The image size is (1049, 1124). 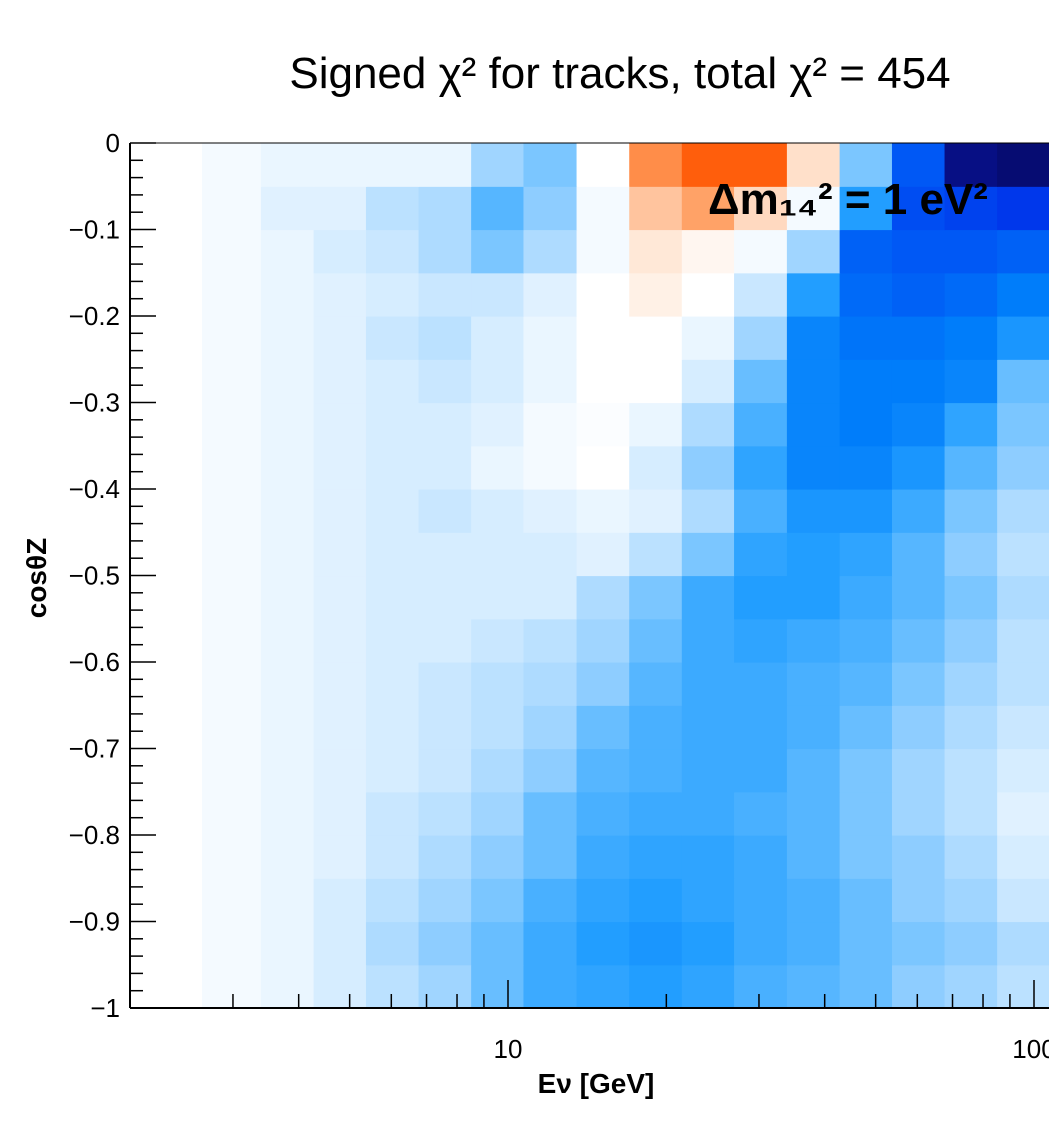 What do you see at coordinates (94, 922) in the screenshot?
I see `y-tick-label: −0.9` at bounding box center [94, 922].